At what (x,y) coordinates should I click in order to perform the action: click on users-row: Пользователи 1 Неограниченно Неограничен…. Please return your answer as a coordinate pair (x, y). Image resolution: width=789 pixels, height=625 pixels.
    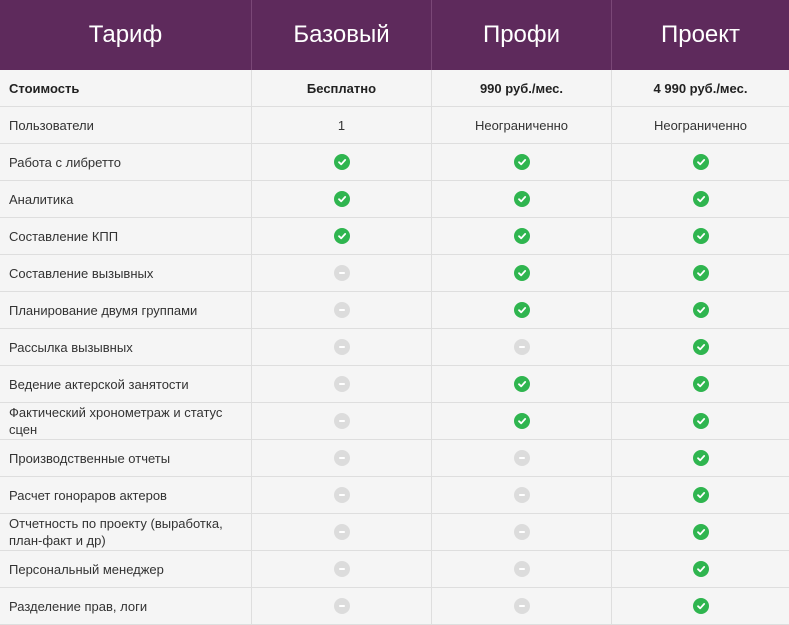
    Looking at the image, I should click on (394, 125).